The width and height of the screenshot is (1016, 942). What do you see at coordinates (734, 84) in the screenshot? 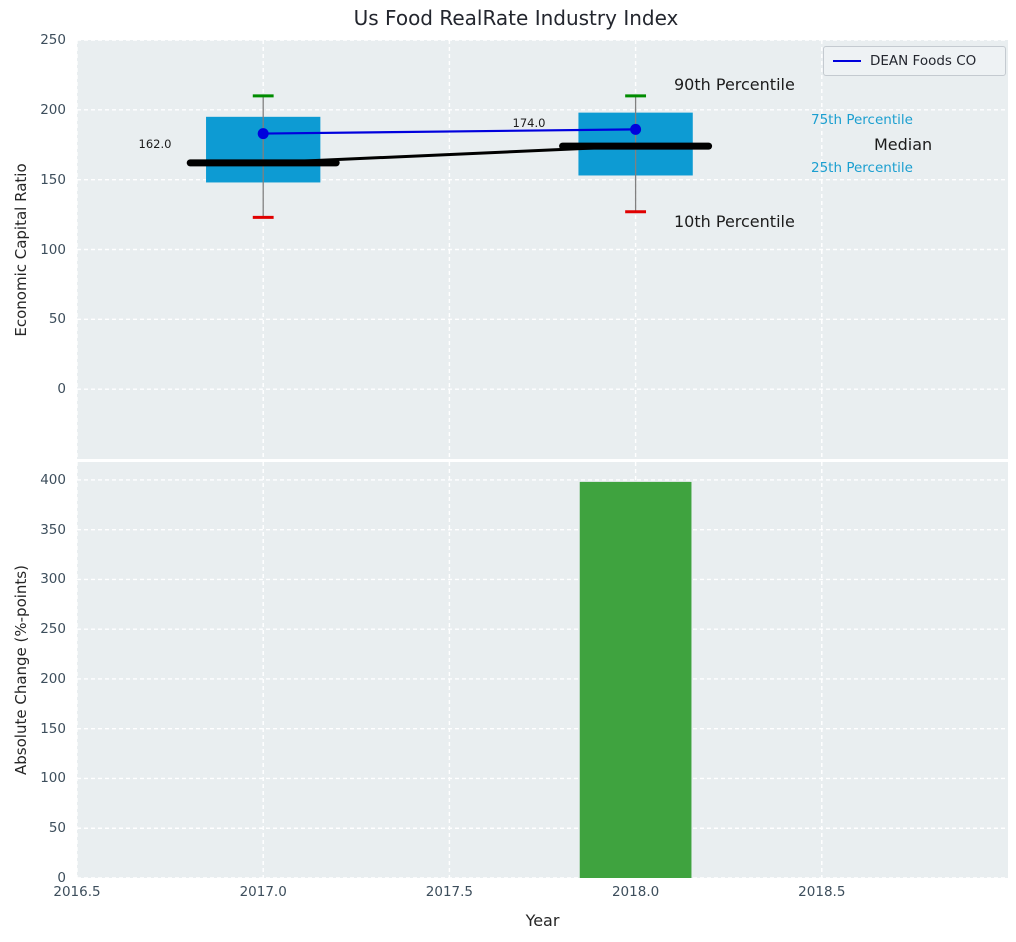
I see `annotation-90th-percentile: 90th Percentile` at bounding box center [734, 84].